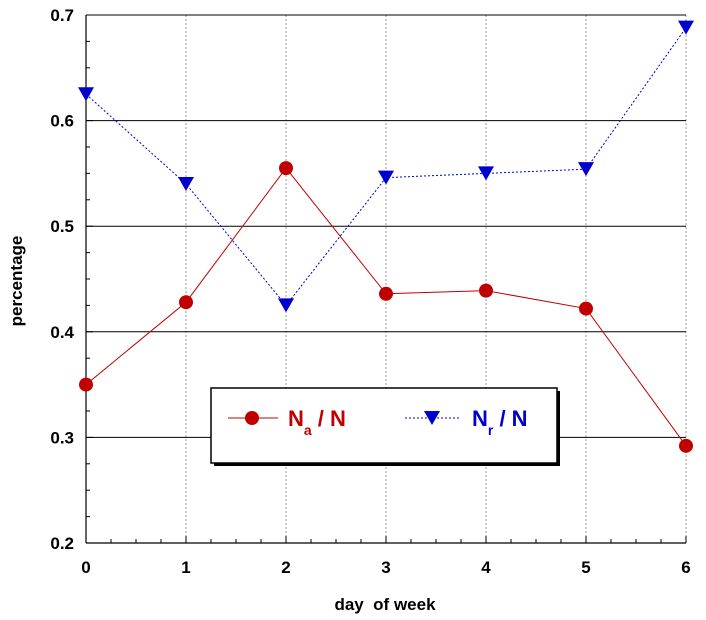 This screenshot has width=706, height=620. I want to click on legend: Na / N Nr / N, so click(385, 426).